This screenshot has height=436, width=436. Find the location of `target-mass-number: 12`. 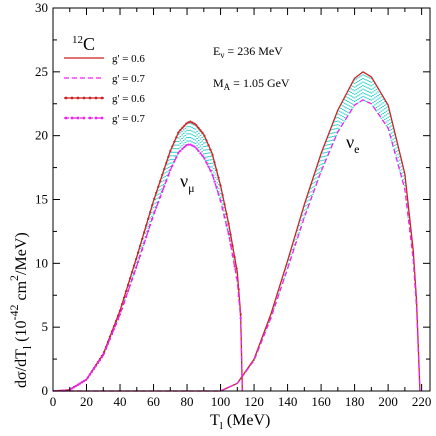

target-mass-number: 12 is located at coordinates (77, 40).